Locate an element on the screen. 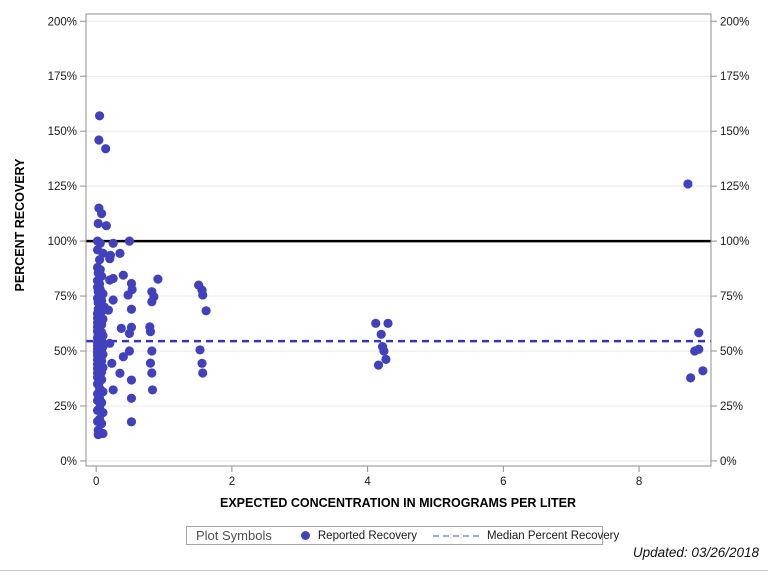 This screenshot has width=768, height=576. y-tick-label-left: 150% is located at coordinates (62, 132).